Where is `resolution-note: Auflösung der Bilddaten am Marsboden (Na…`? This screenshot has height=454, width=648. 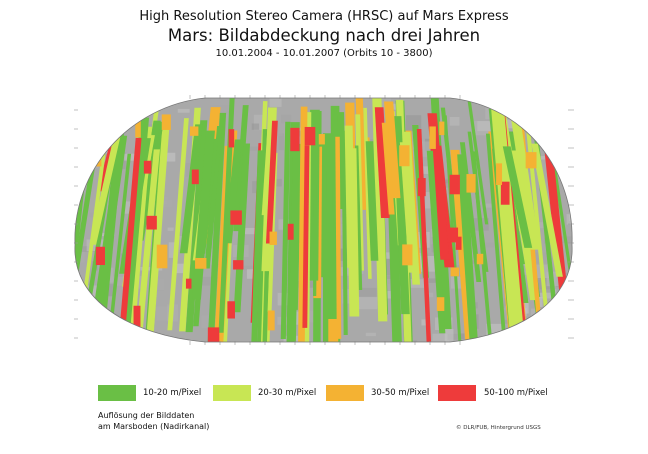 resolution-note: Auflösung der Bilddaten am Marsboden (Na… is located at coordinates (153, 421).